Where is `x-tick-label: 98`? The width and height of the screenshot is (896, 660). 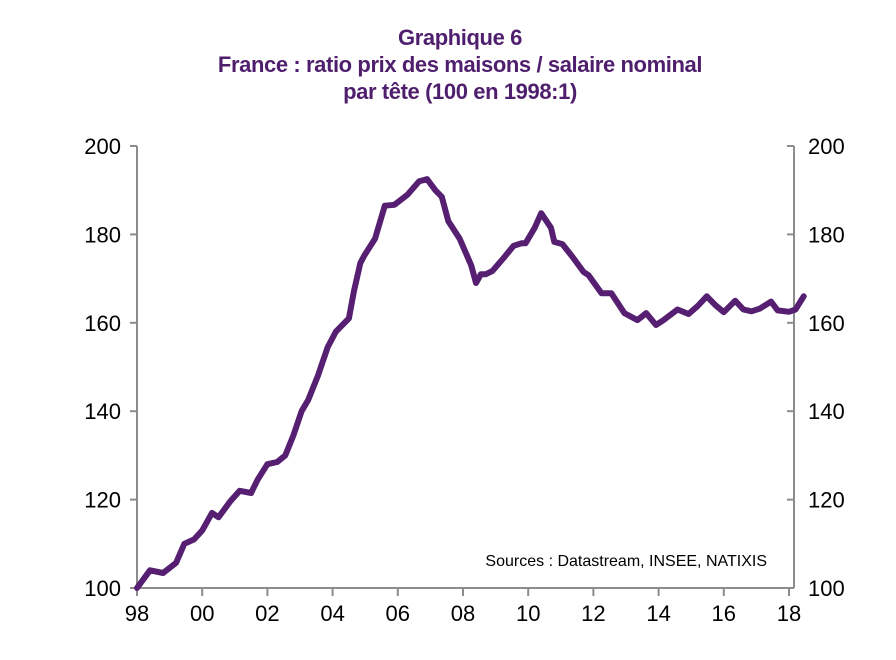 x-tick-label: 98 is located at coordinates (137, 613).